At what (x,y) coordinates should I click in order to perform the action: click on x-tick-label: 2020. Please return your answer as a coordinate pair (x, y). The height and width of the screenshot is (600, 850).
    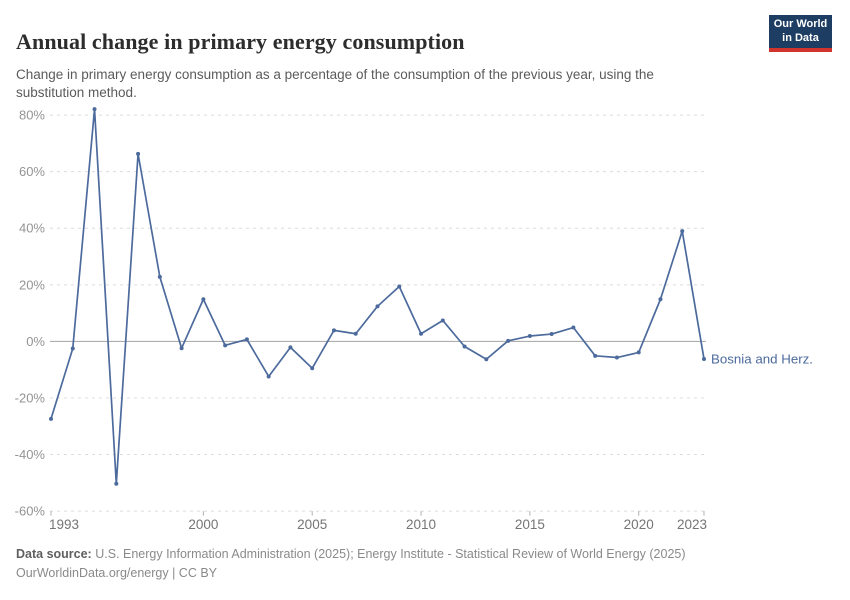
    Looking at the image, I should click on (639, 524).